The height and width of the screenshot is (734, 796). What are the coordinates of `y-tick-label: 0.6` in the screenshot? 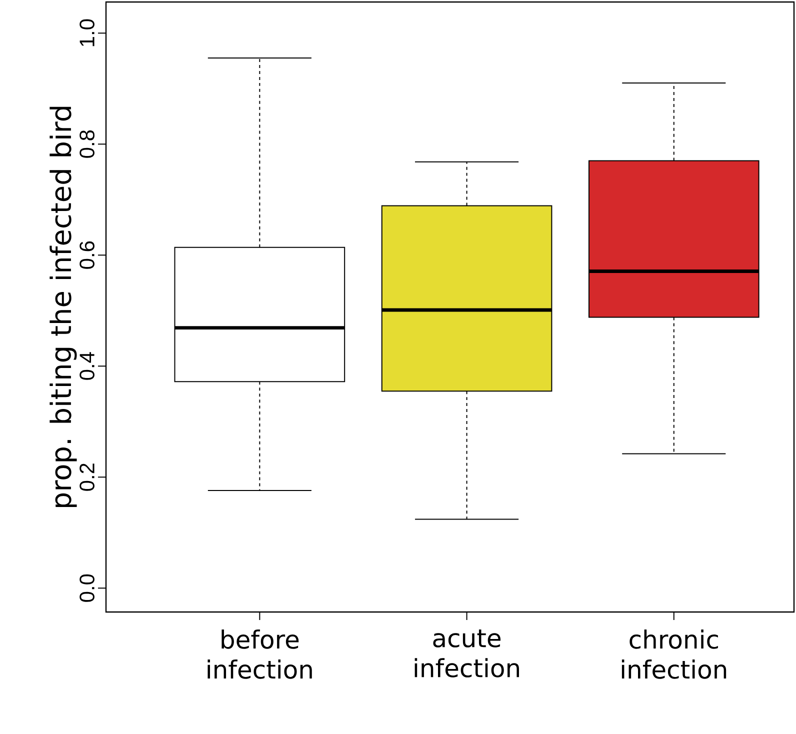 It's located at (87, 255).